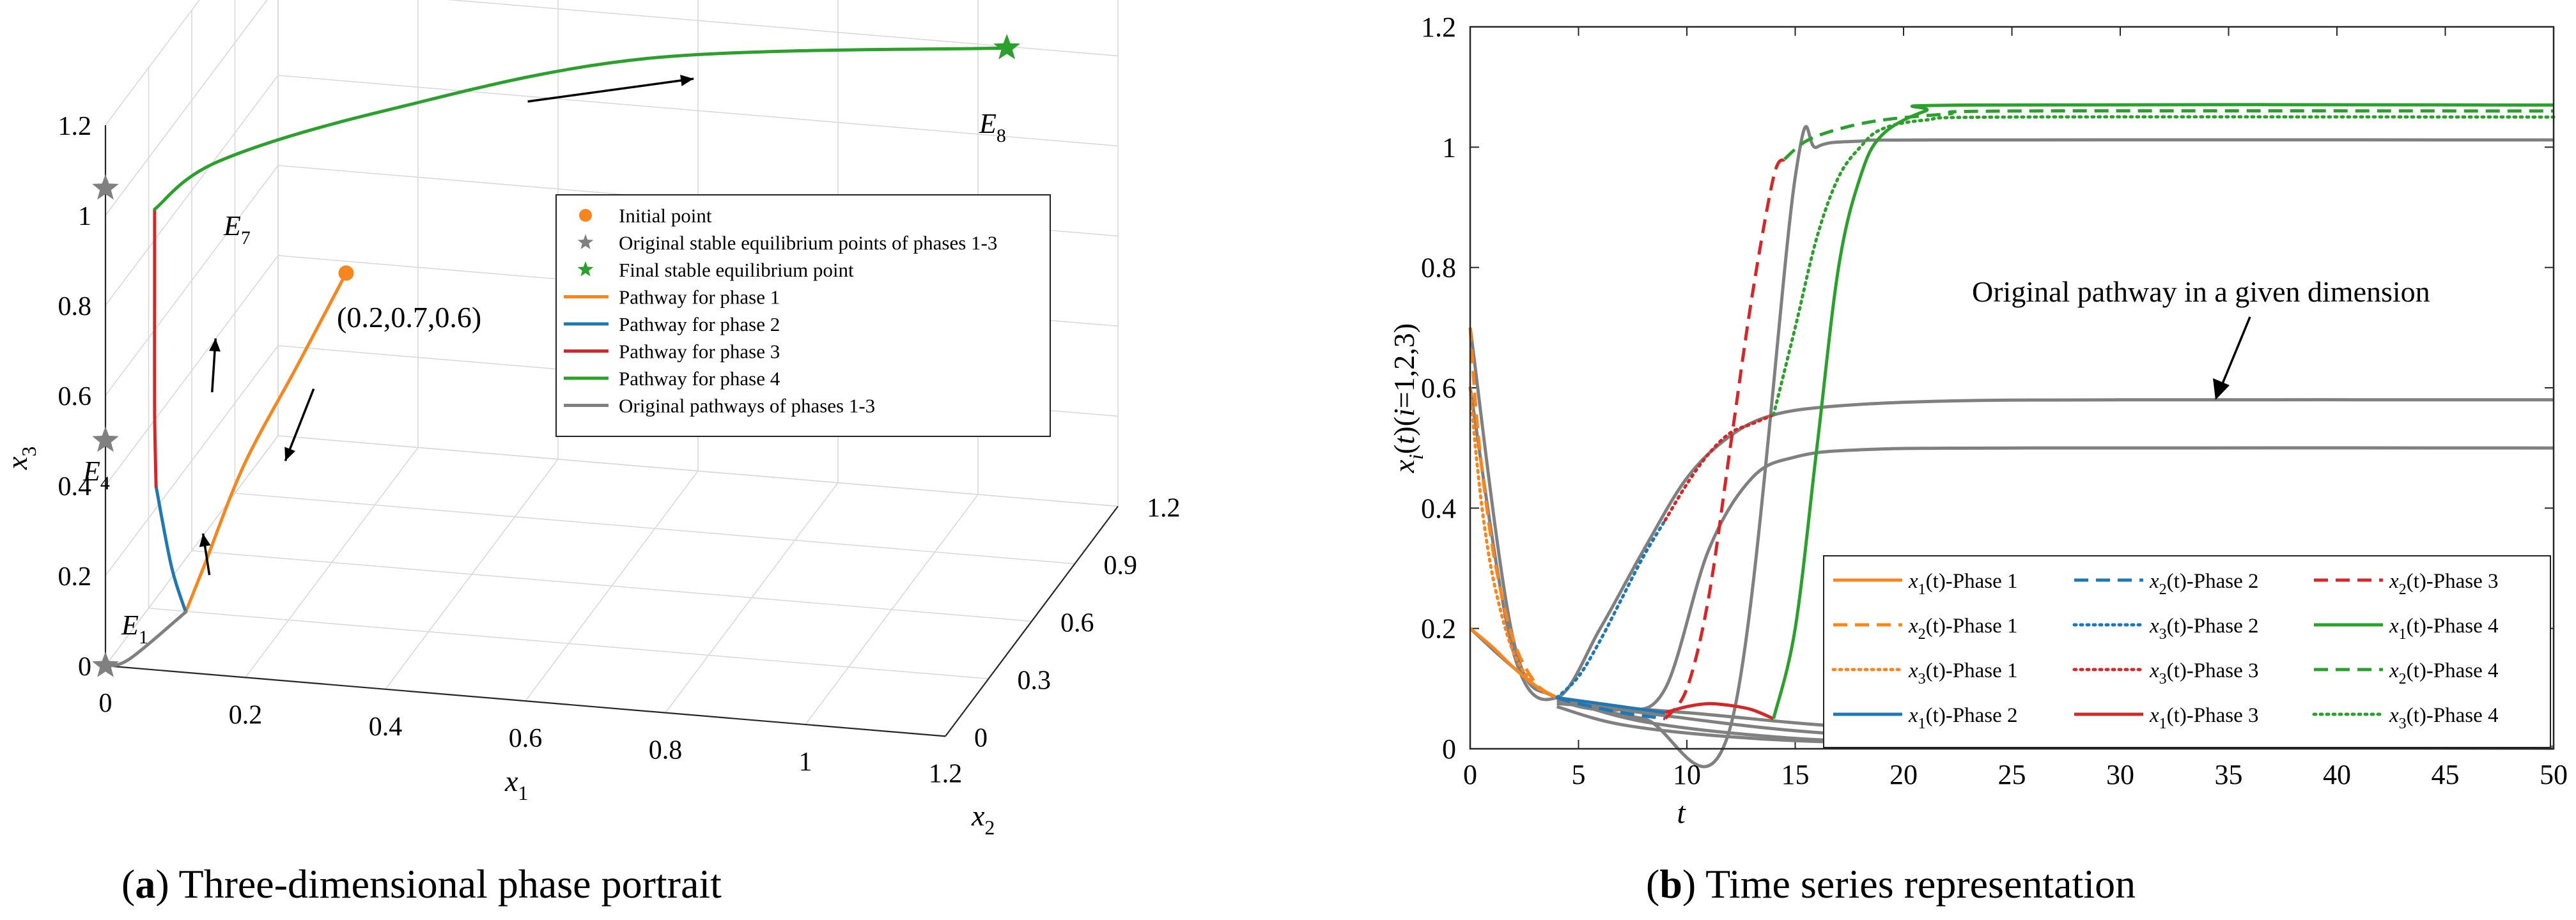  Describe the element at coordinates (75, 577) in the screenshot. I see `a-z-tick-label: 0.2` at that location.